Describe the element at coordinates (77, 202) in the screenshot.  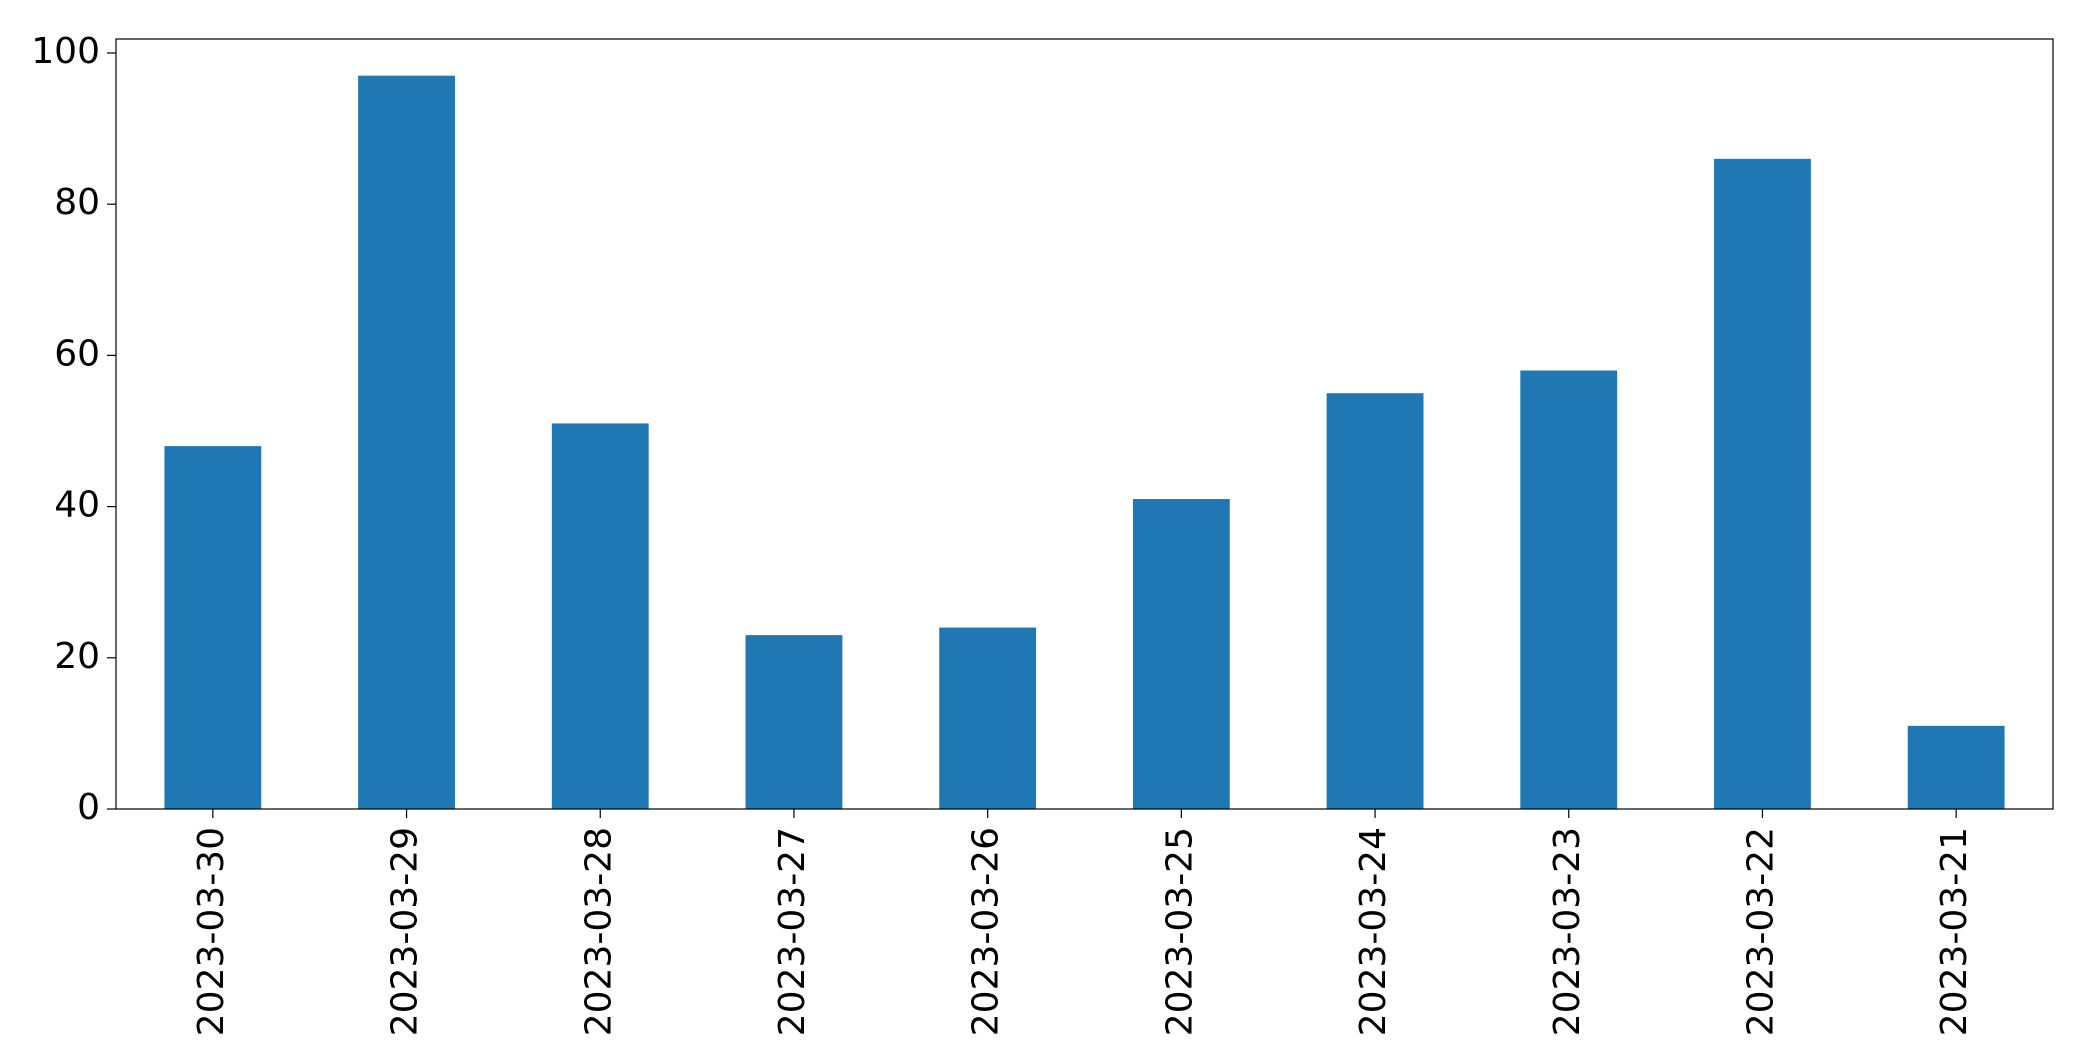
I see `y-tick-label: 80` at that location.